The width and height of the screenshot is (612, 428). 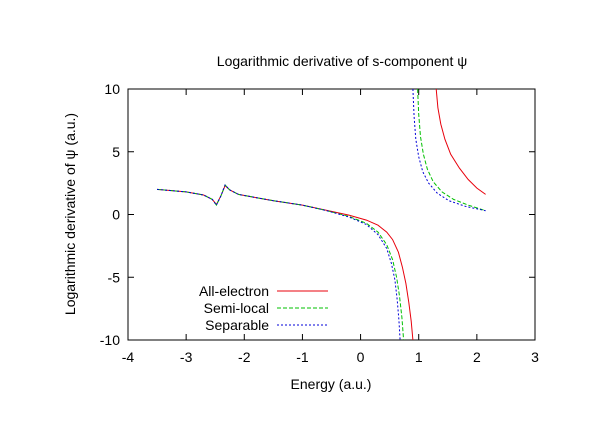 What do you see at coordinates (110, 340) in the screenshot?
I see `y-tick-label: -10` at bounding box center [110, 340].